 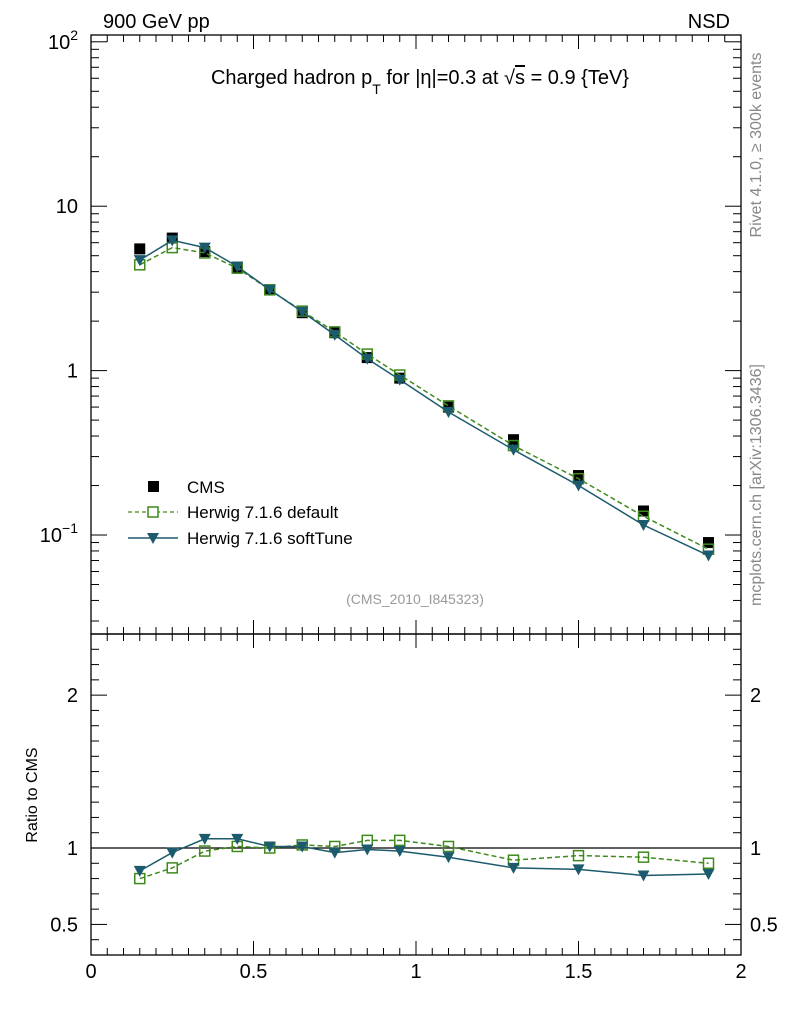 What do you see at coordinates (74, 35) in the screenshot?
I see `y-tick-label-exponent: 2` at bounding box center [74, 35].